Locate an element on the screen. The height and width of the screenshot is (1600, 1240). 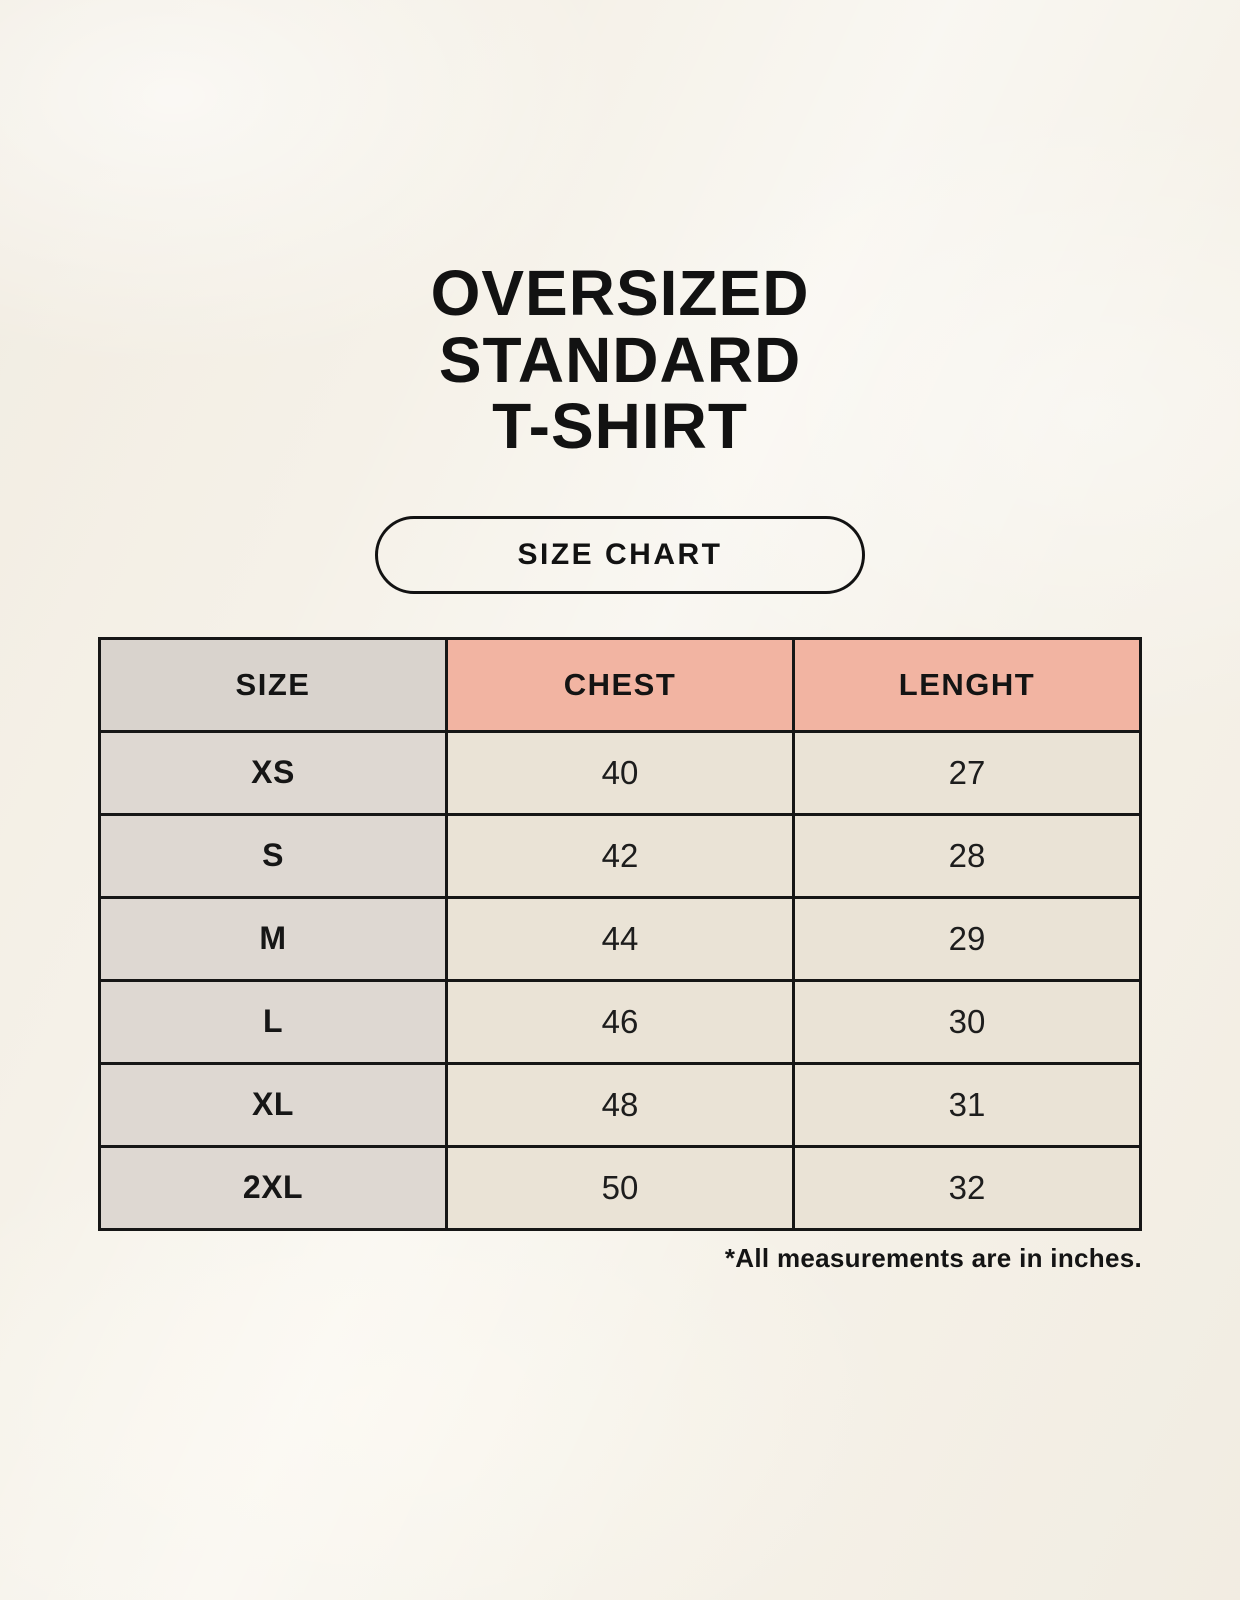
chest-cell: 40 is located at coordinates (620, 772).